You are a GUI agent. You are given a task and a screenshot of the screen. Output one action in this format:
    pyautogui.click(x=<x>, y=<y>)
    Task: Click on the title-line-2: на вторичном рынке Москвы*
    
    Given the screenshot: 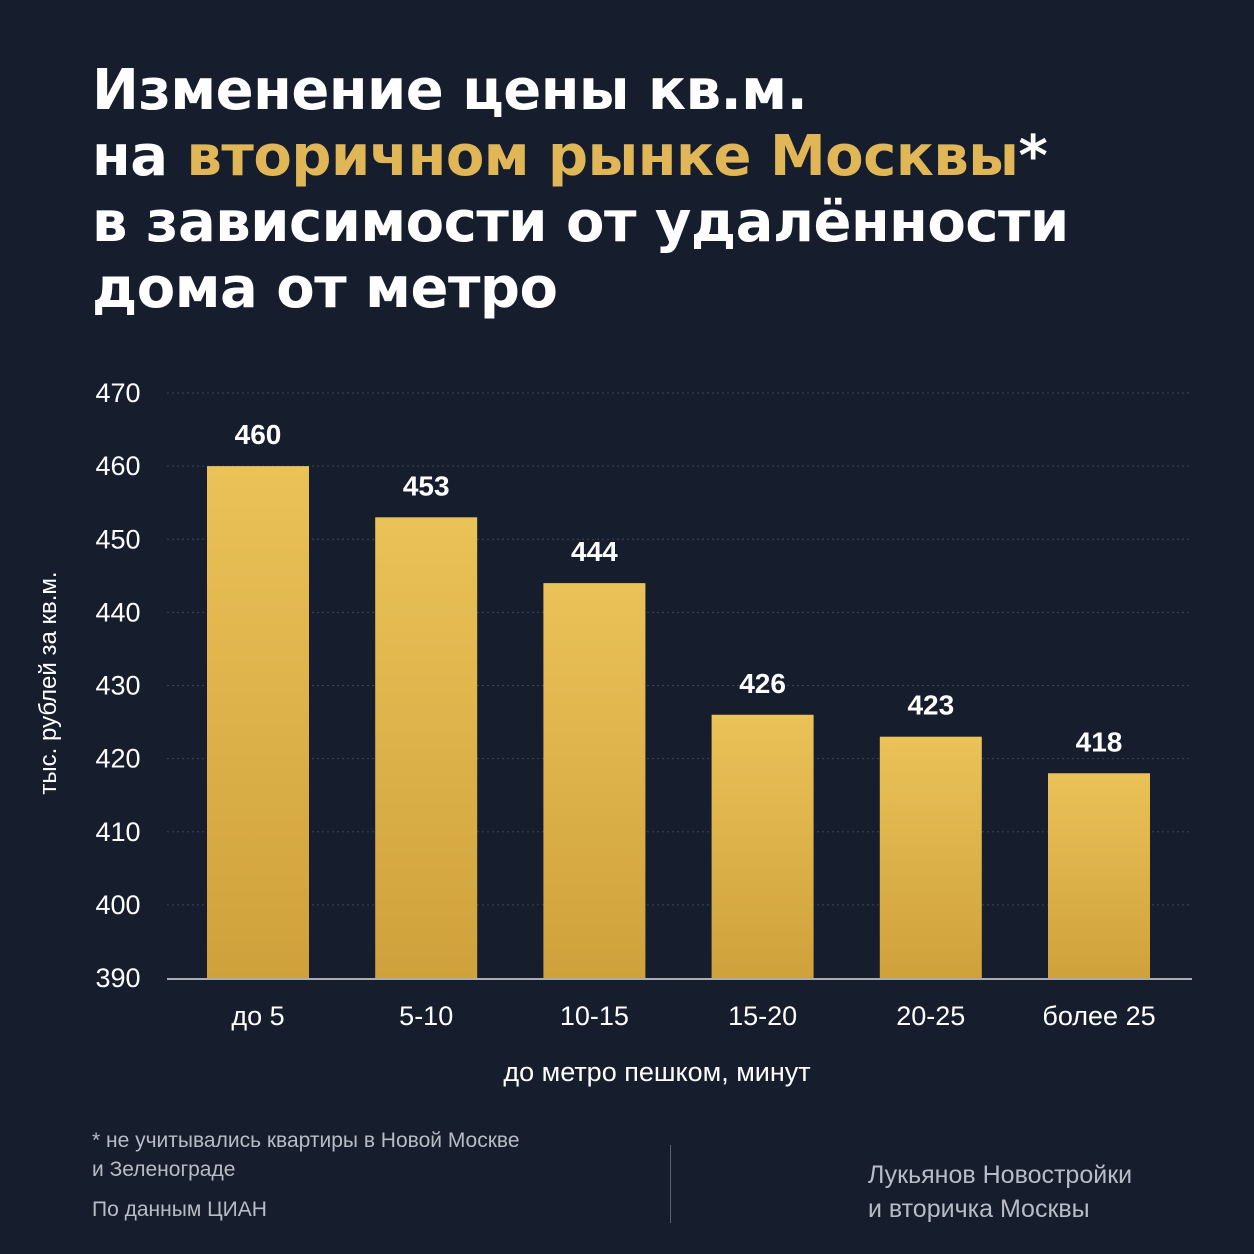 What is the action you would take?
    pyautogui.click(x=642, y=157)
    